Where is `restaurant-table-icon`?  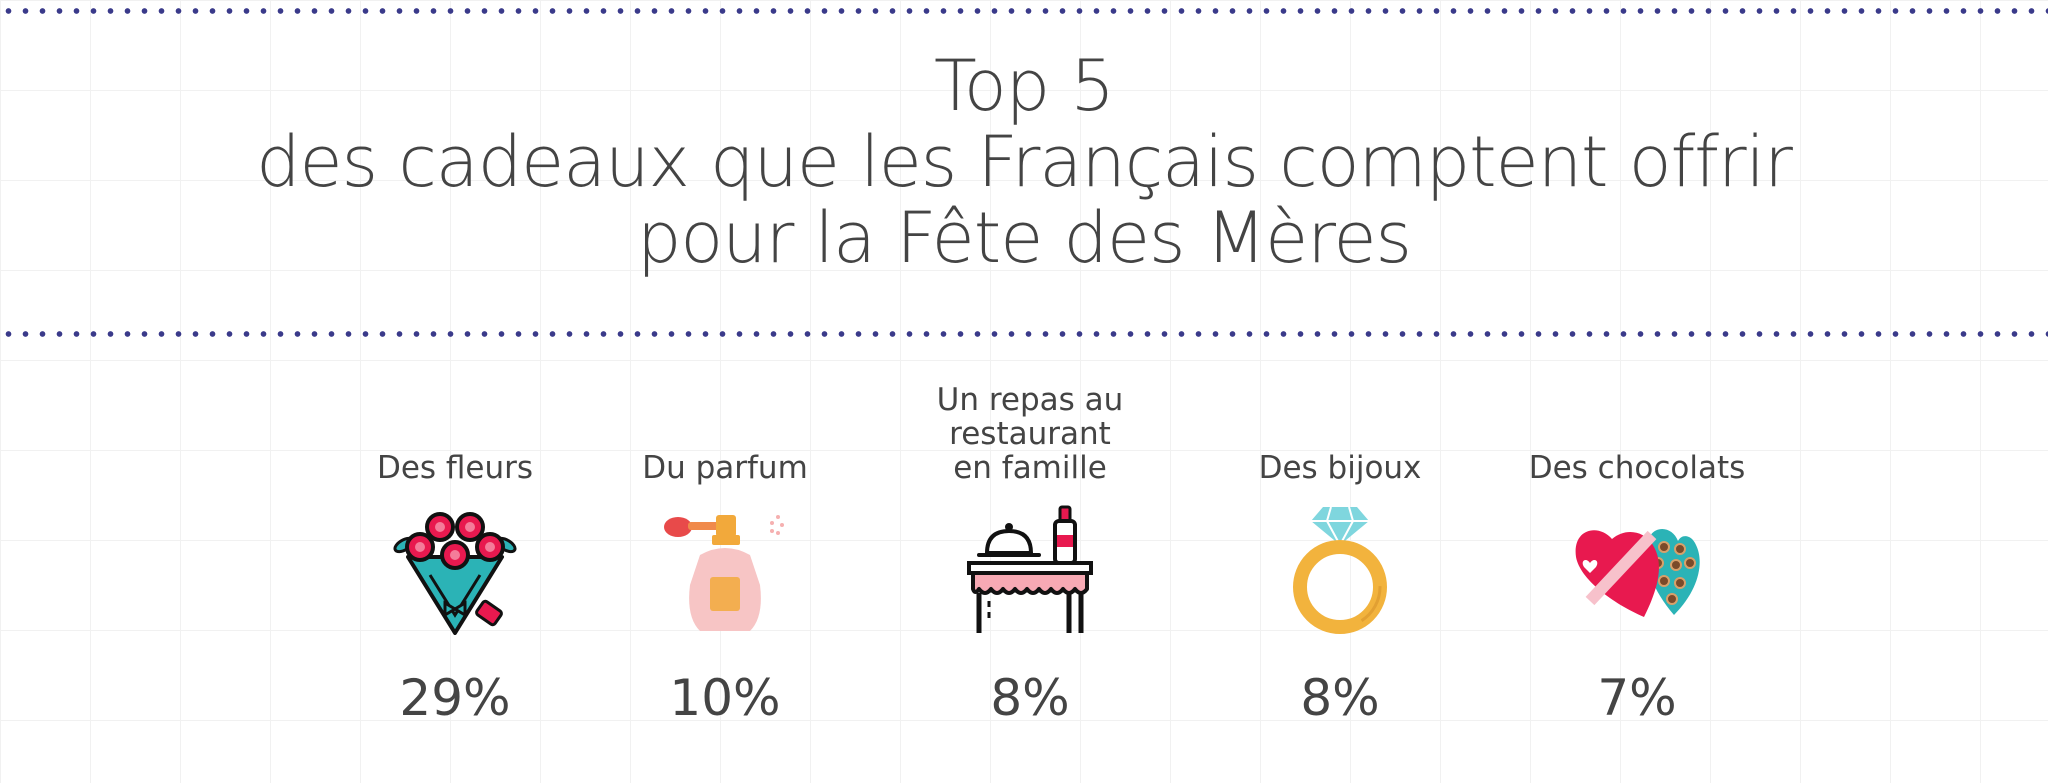
restaurant-table-icon is located at coordinates (1030, 570).